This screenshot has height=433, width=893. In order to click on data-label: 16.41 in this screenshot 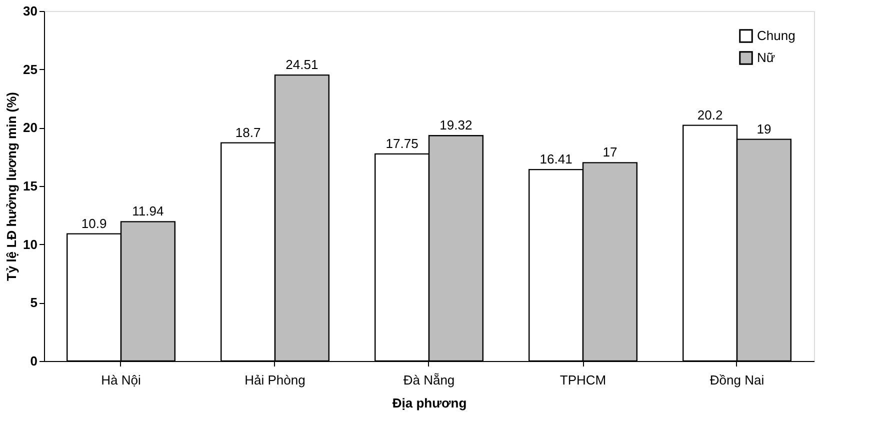, I will do `click(556, 159)`.